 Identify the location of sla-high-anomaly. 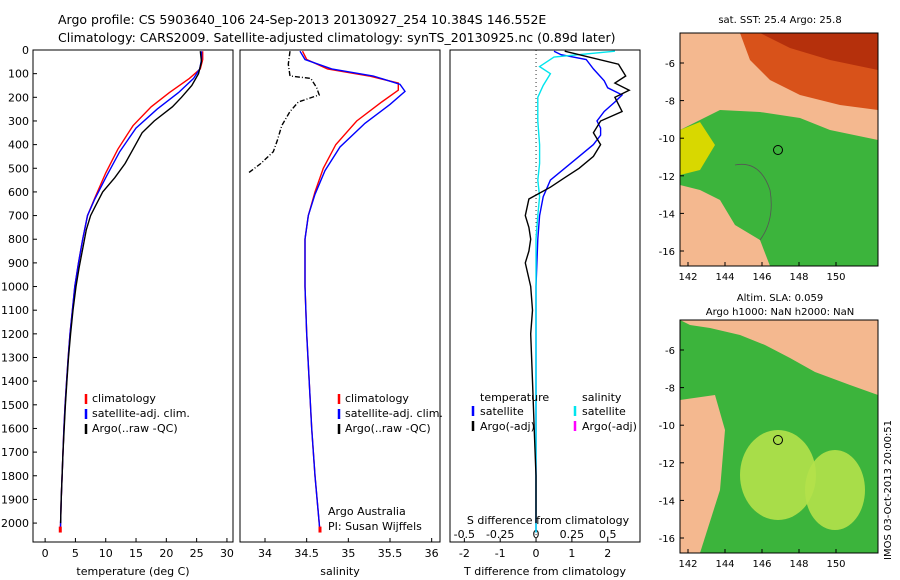
(778, 475).